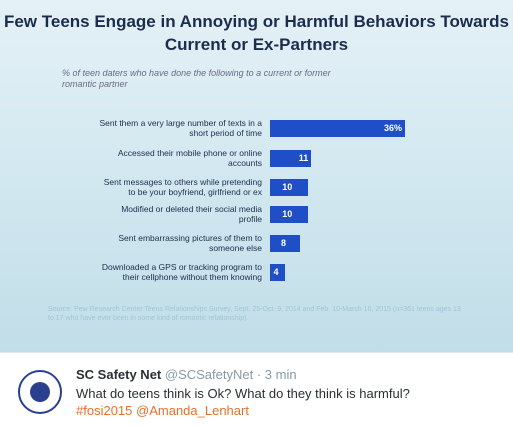 This screenshot has width=513, height=427. Describe the element at coordinates (303, 157) in the screenshot. I see `value-label: 11` at that location.